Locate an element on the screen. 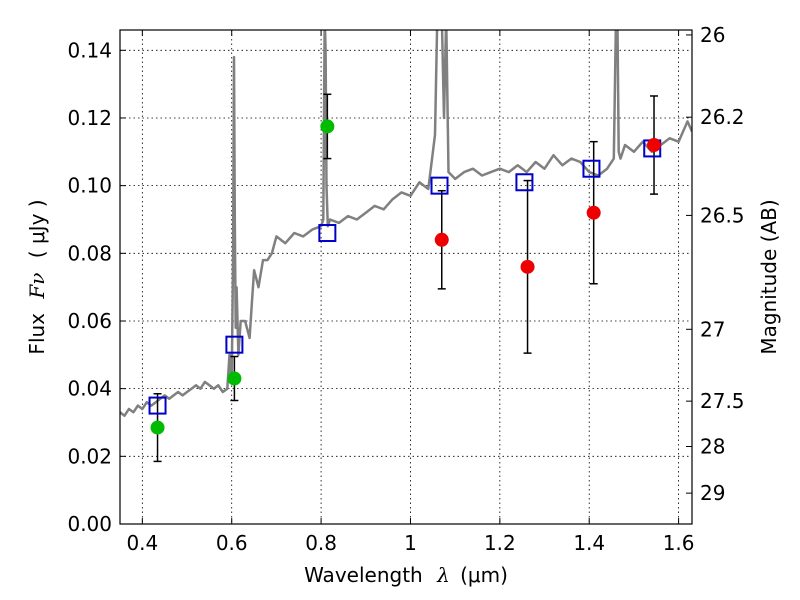  x-axis-label: Wavelength λ (μm) is located at coordinates (406, 575).